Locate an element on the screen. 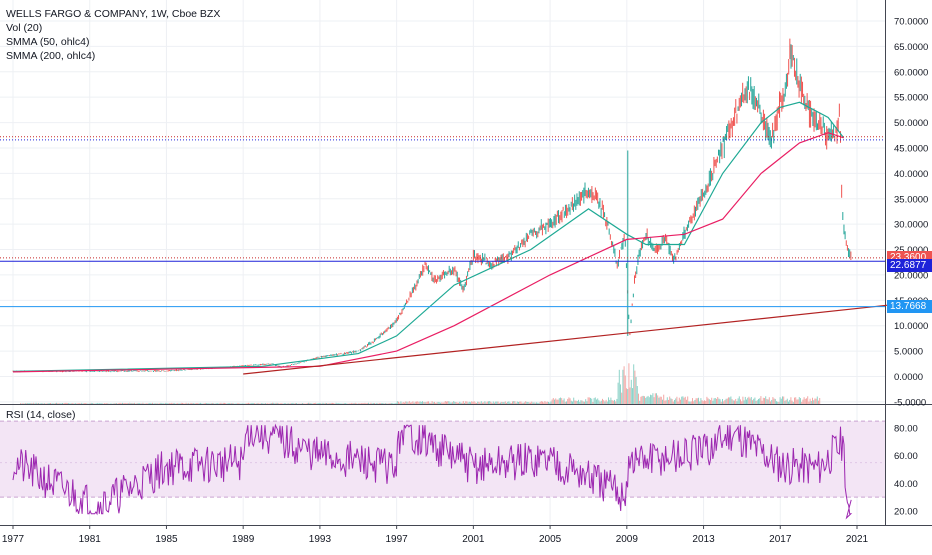  price-axis-label: 70.0000 is located at coordinates (911, 22).